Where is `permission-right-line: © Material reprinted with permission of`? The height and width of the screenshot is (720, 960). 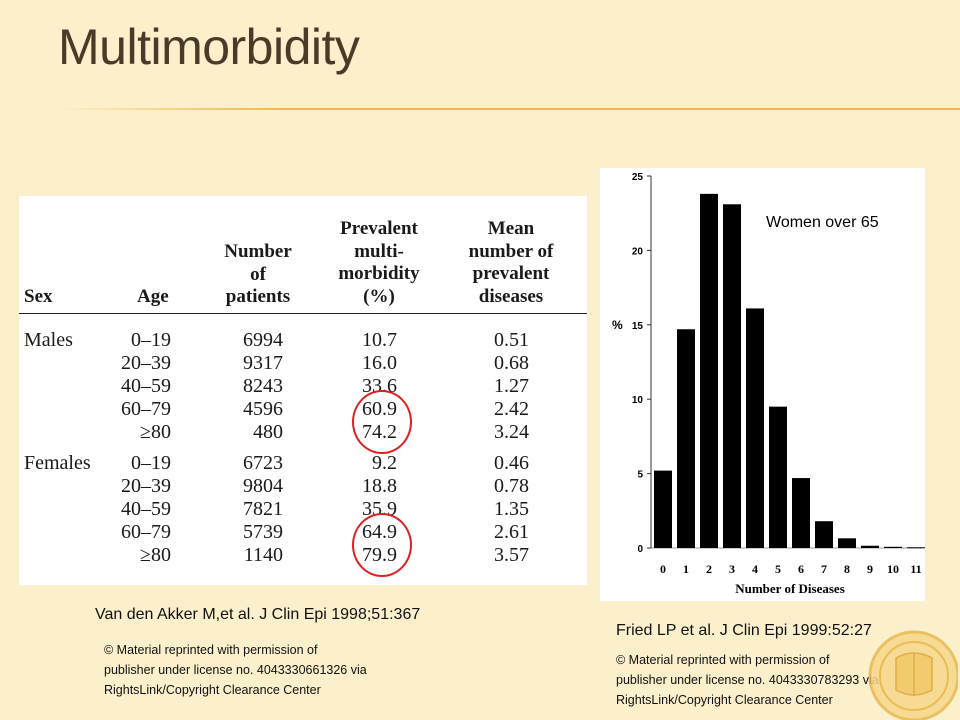 permission-right-line: © Material reprinted with permission of is located at coordinates (723, 660).